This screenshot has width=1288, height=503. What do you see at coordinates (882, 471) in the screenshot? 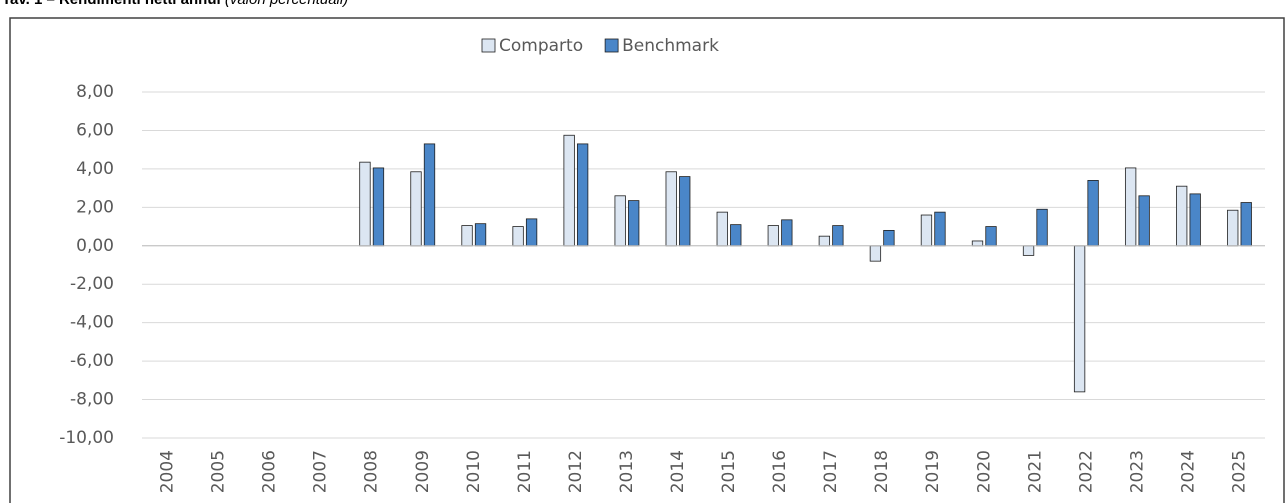
I see `x-tick-label: 2018` at bounding box center [882, 471].